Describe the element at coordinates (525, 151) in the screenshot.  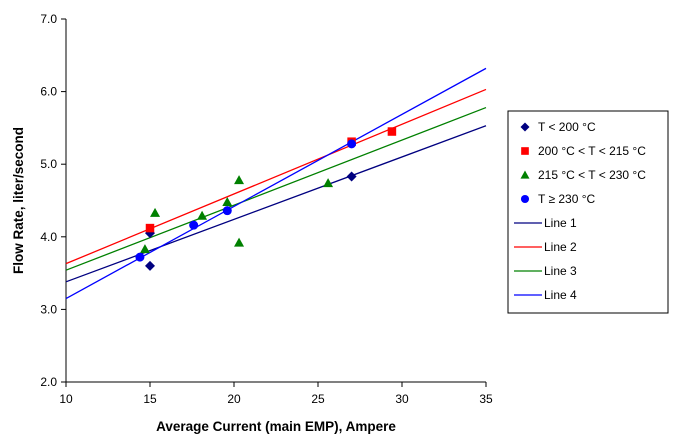
I see `legend-square-marker` at that location.